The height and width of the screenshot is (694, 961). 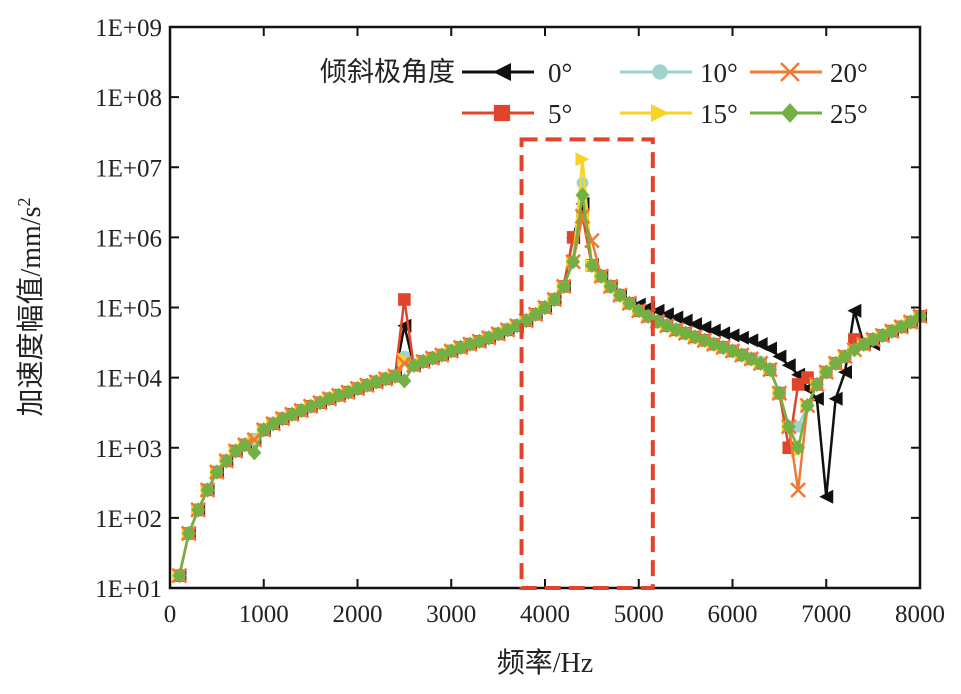 I want to click on x-tick-label: 8000, so click(x=920, y=614).